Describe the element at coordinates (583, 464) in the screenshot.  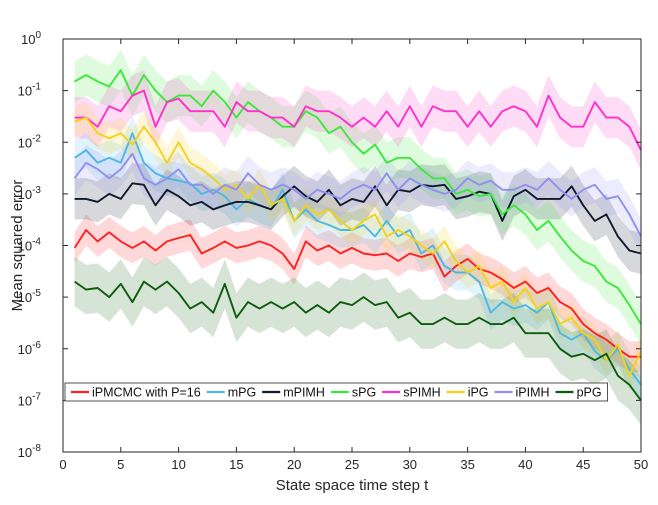
I see `x-tick-label-9: 45` at that location.